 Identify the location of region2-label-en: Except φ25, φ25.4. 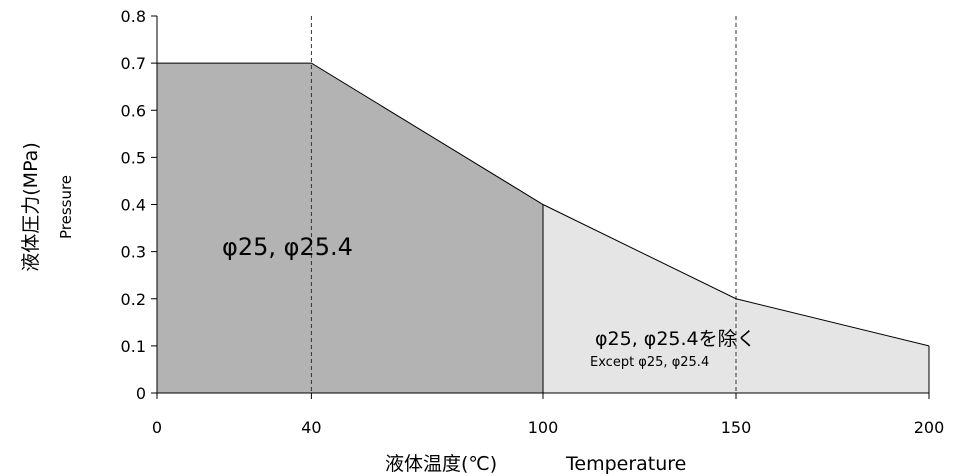
(649, 362).